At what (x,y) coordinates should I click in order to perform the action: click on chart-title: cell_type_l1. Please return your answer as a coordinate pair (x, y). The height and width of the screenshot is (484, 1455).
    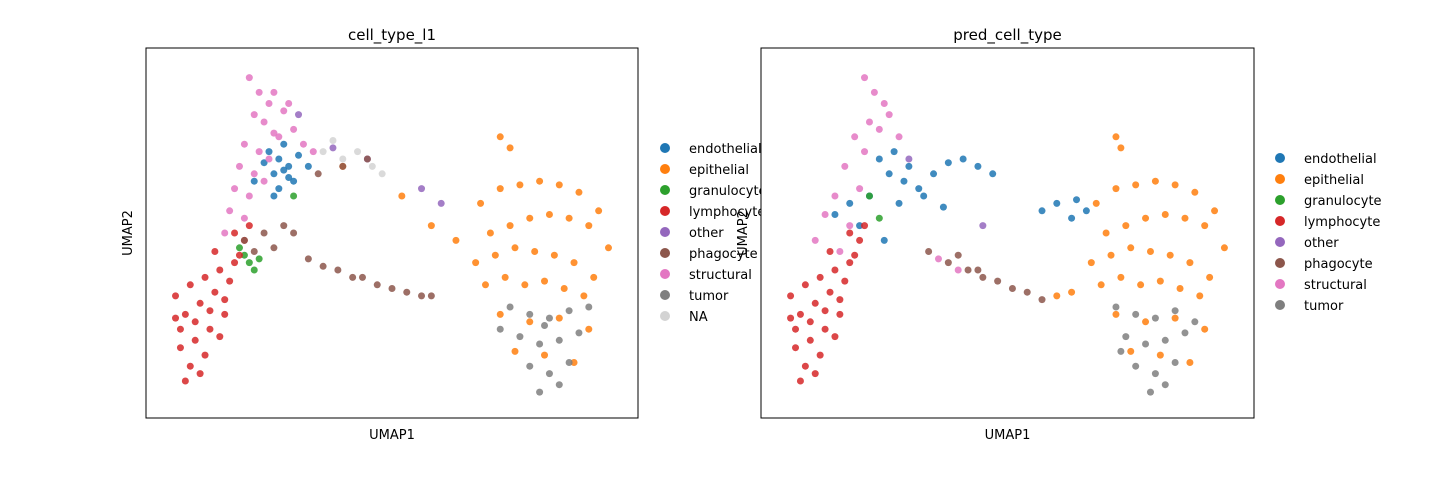
    Looking at the image, I should click on (392, 35).